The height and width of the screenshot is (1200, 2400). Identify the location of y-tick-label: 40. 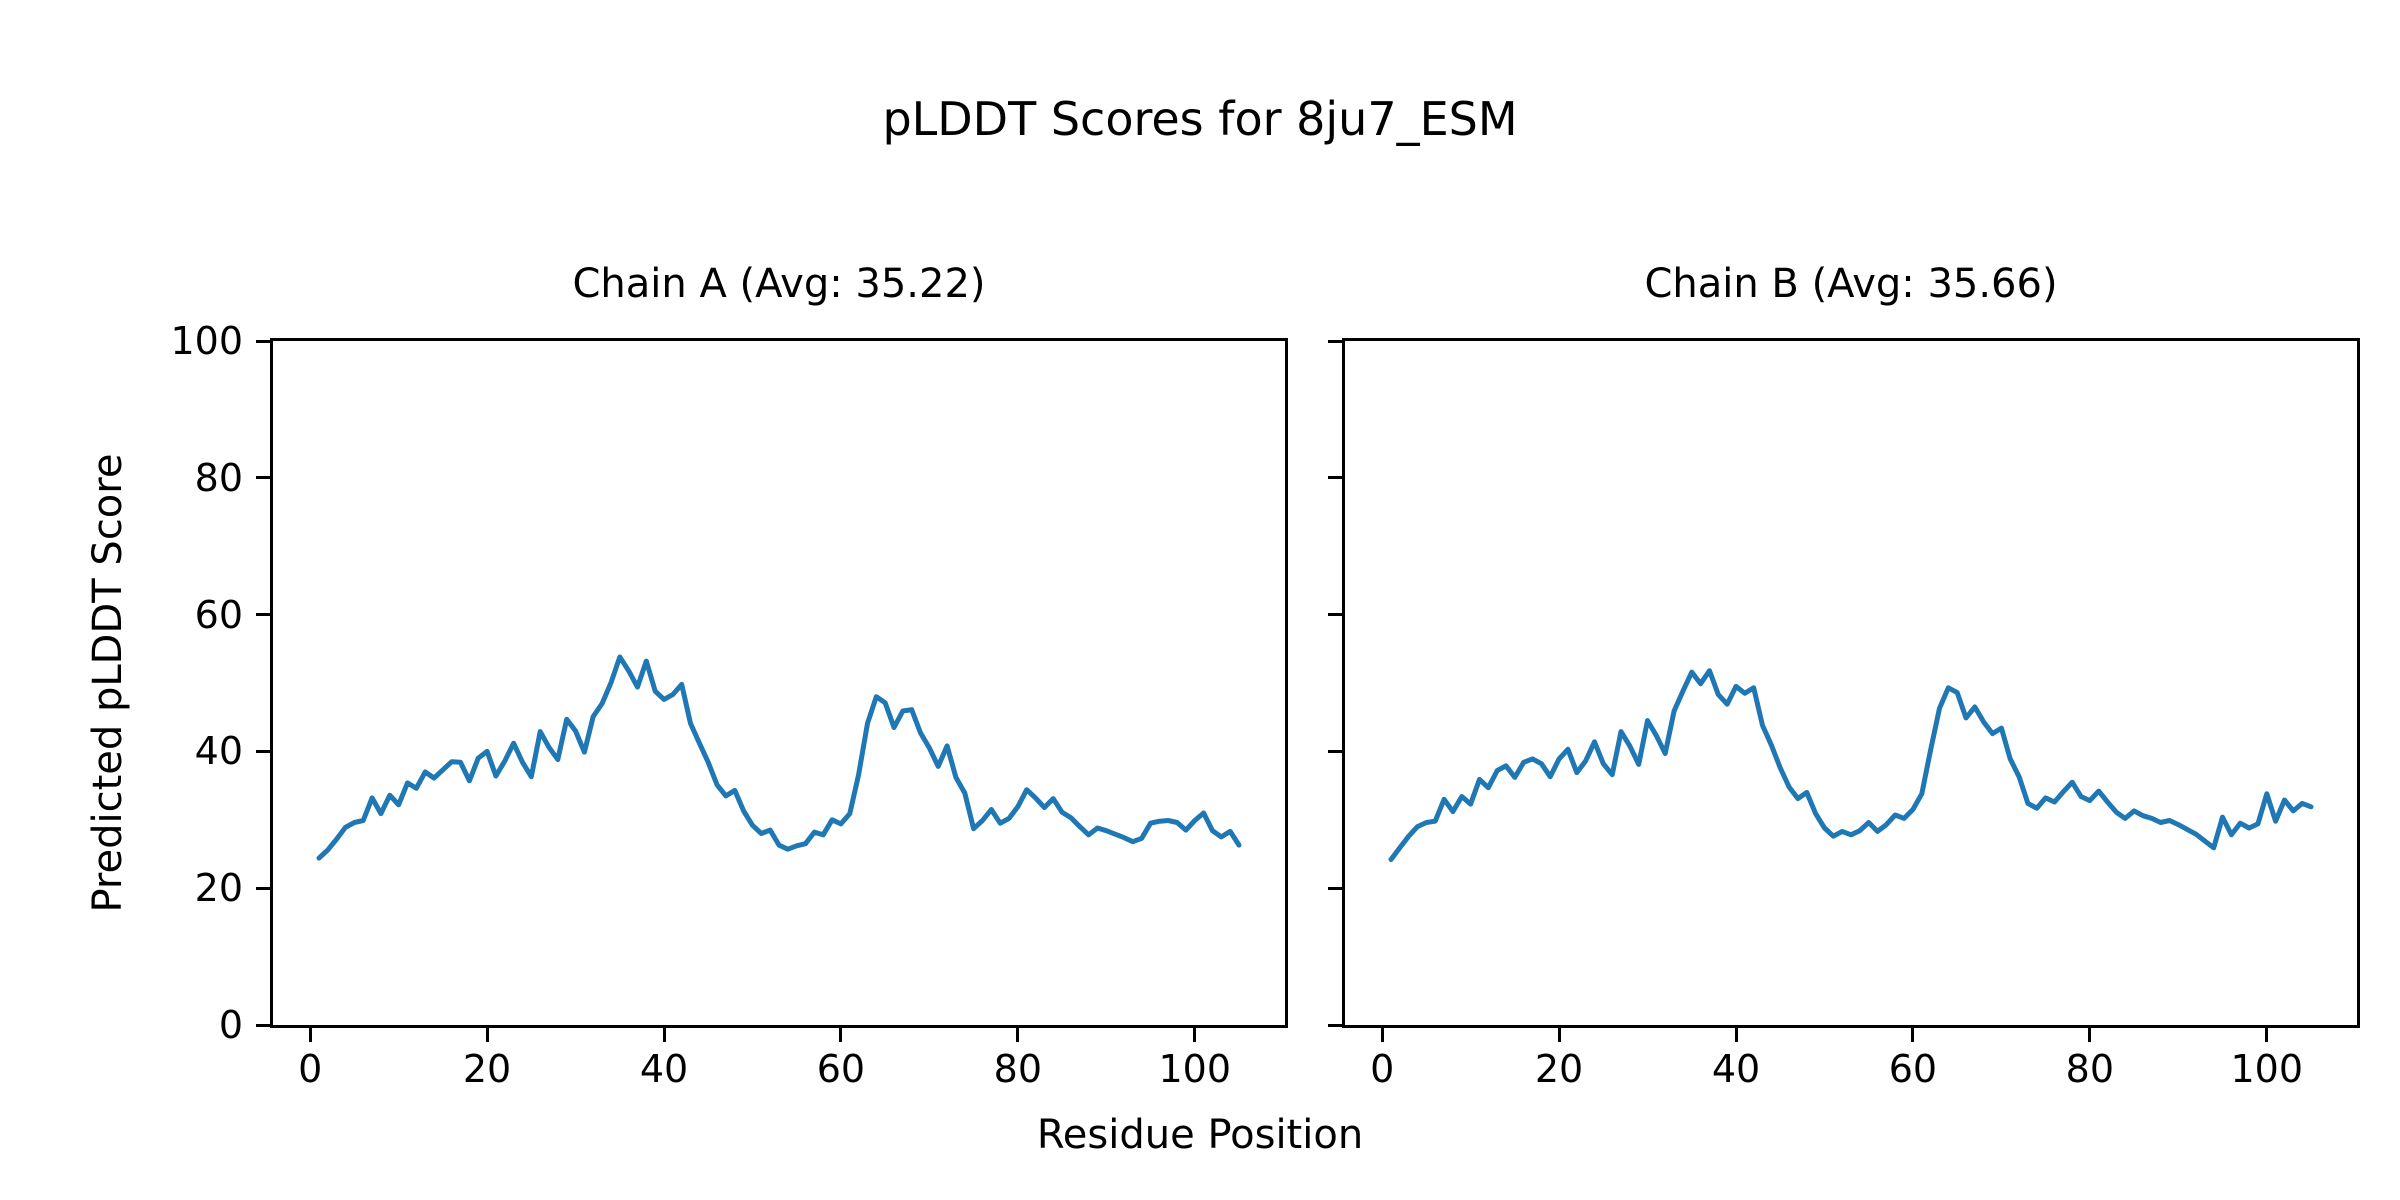
(218, 751).